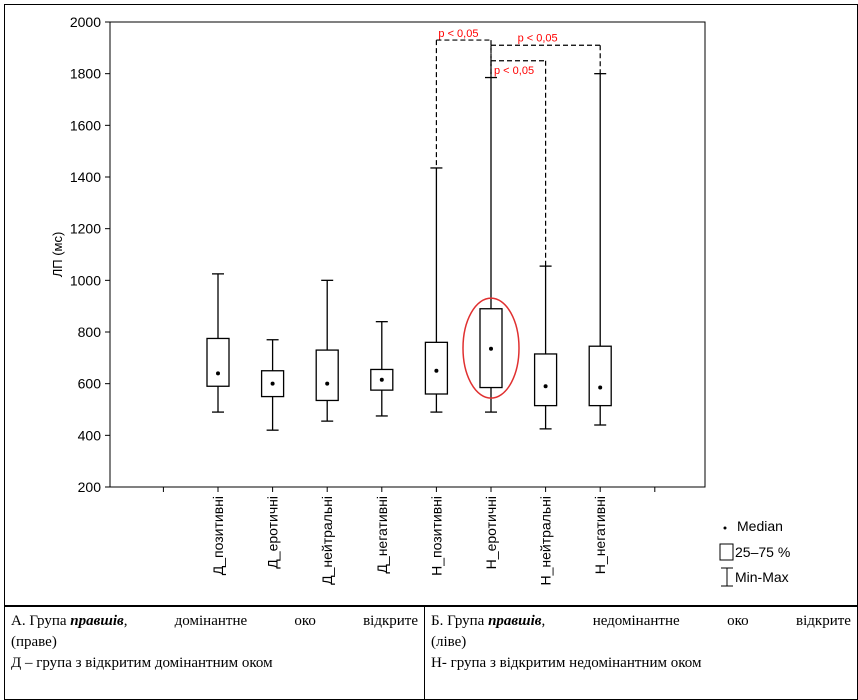 The height and width of the screenshot is (700, 858). What do you see at coordinates (515, 621) in the screenshot?
I see `caption-right-emph: правшів` at bounding box center [515, 621].